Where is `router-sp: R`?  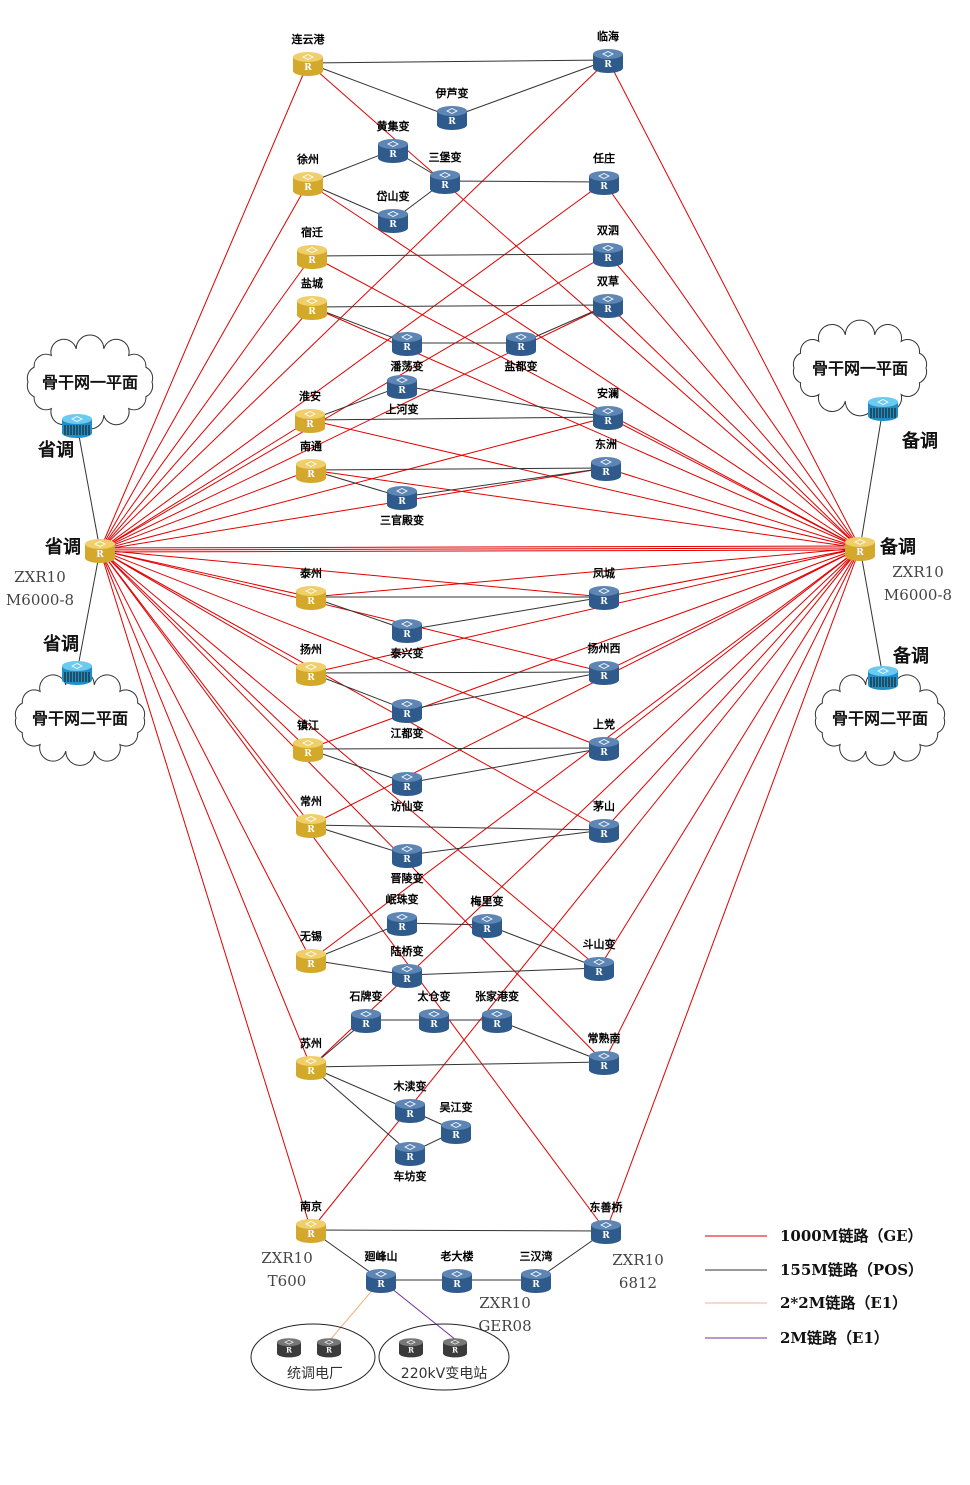
router-sp: R is located at coordinates (366, 1021).